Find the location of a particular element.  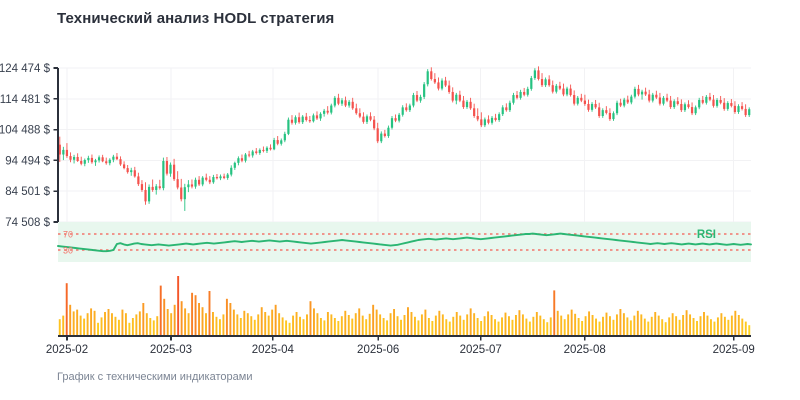

x-axis-tick-label: 2025-04 is located at coordinates (273, 350).